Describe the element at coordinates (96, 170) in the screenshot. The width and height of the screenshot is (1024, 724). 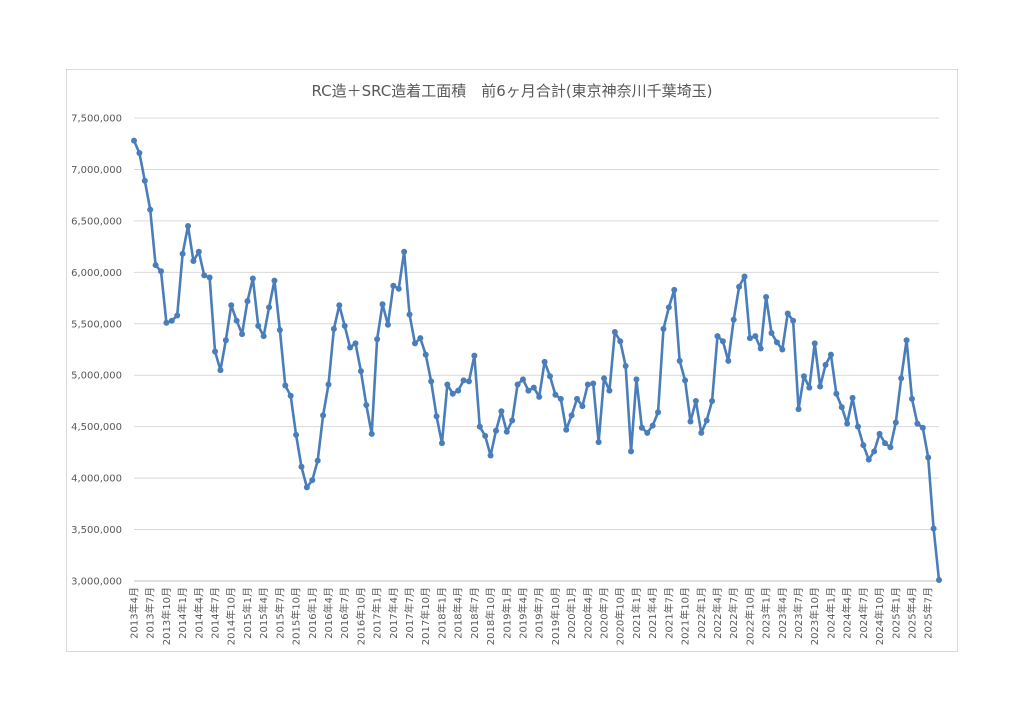
I see `y-tick-label: 7,000,000` at that location.